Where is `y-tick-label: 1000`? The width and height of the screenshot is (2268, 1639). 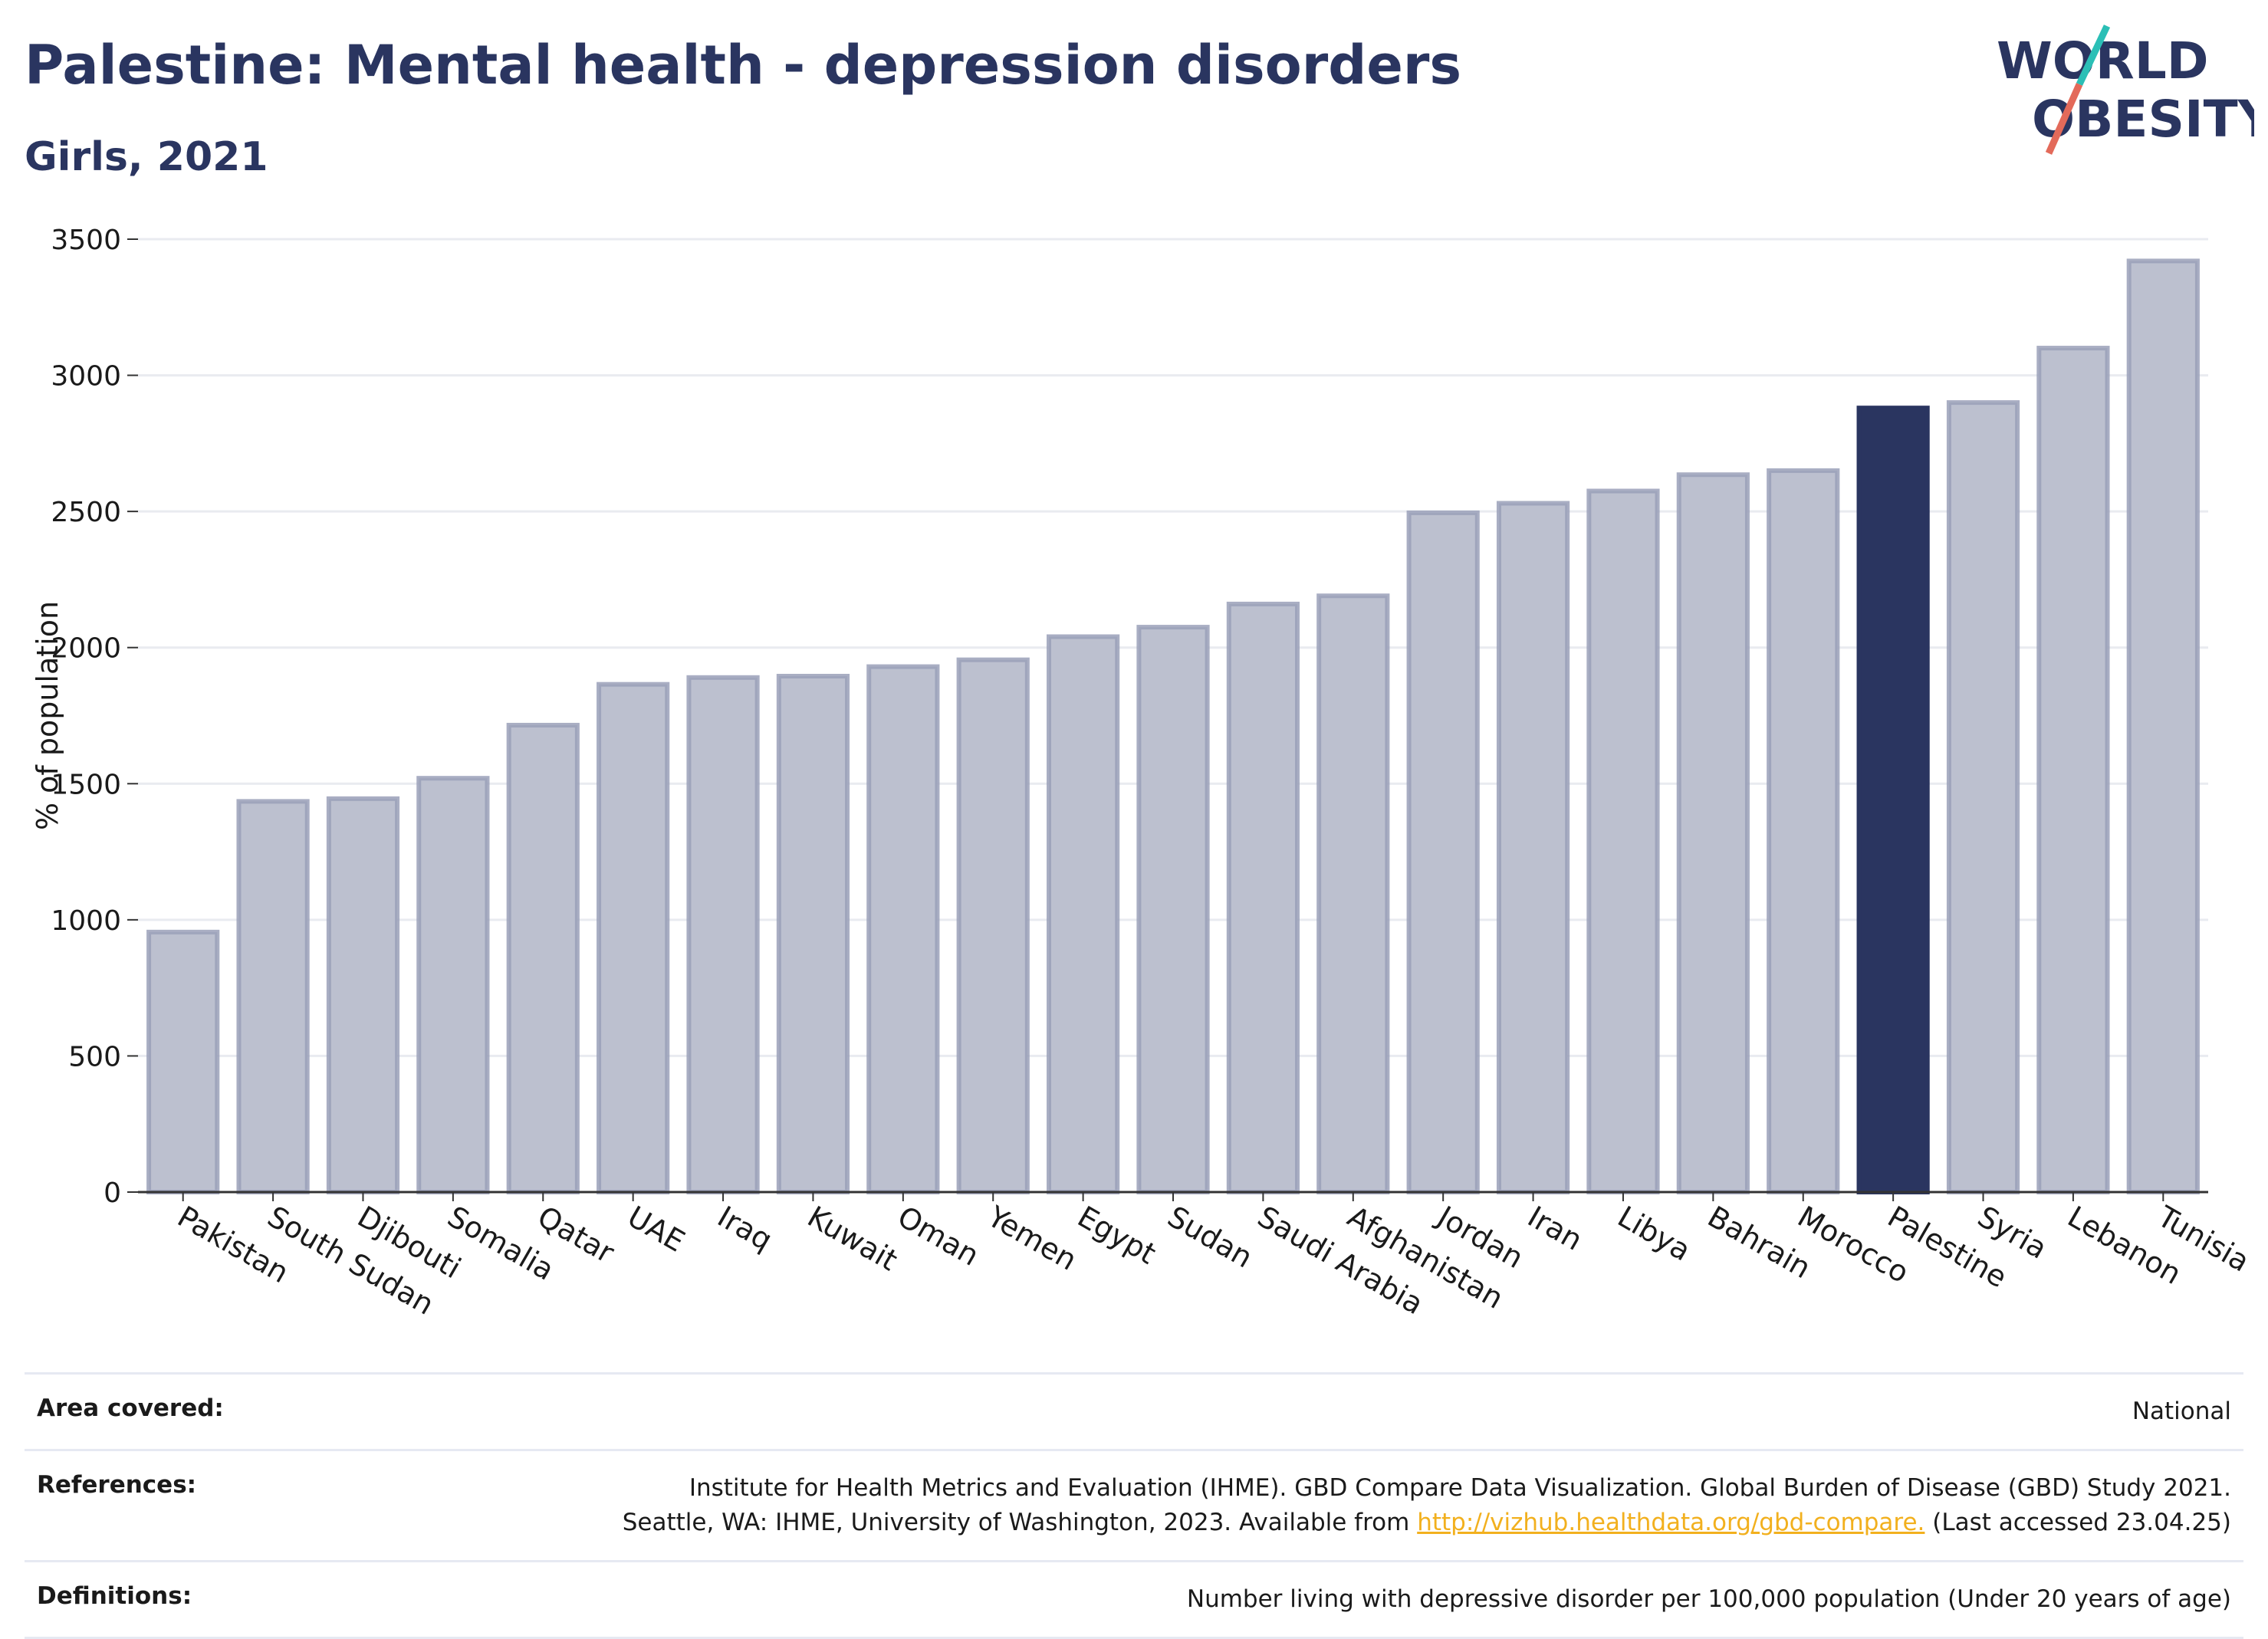 y-tick-label: 1000 is located at coordinates (86, 921).